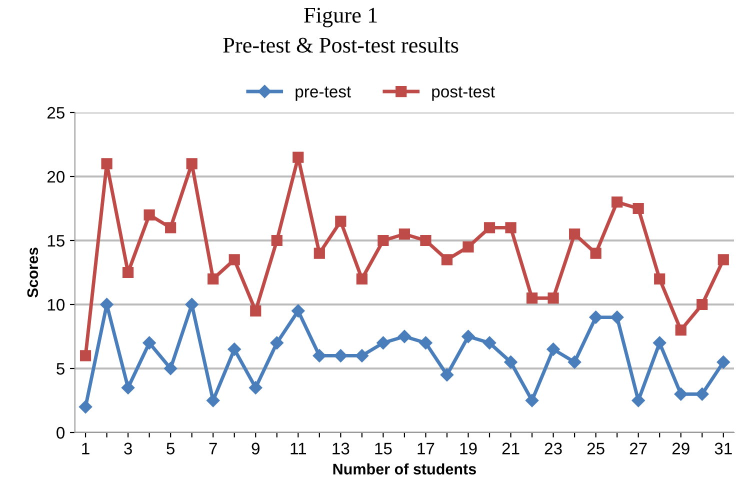  Describe the element at coordinates (60, 432) in the screenshot. I see `y-tick-label: 0` at that location.